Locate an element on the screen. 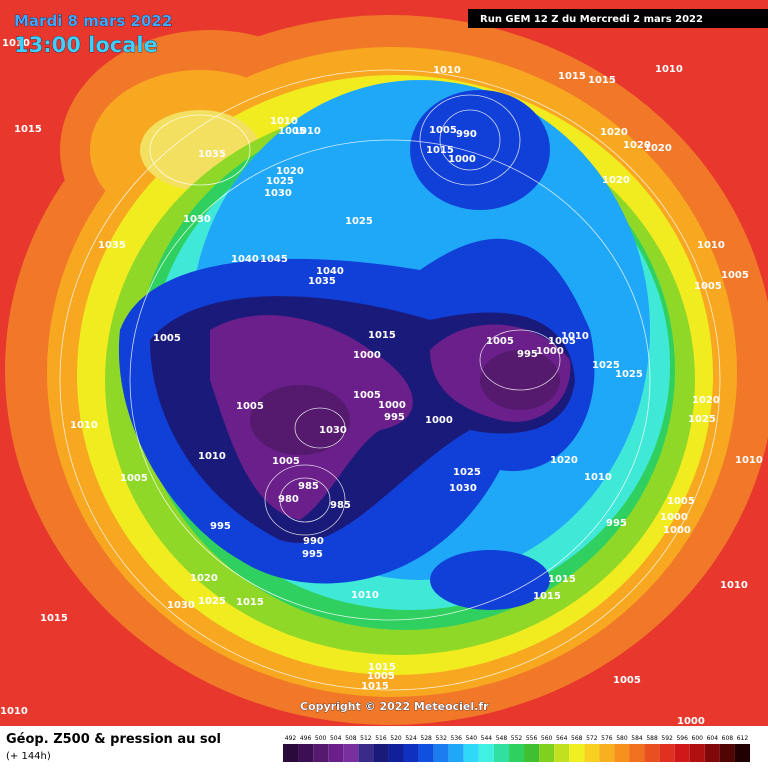  colorbar-label: 496 is located at coordinates (306, 738).